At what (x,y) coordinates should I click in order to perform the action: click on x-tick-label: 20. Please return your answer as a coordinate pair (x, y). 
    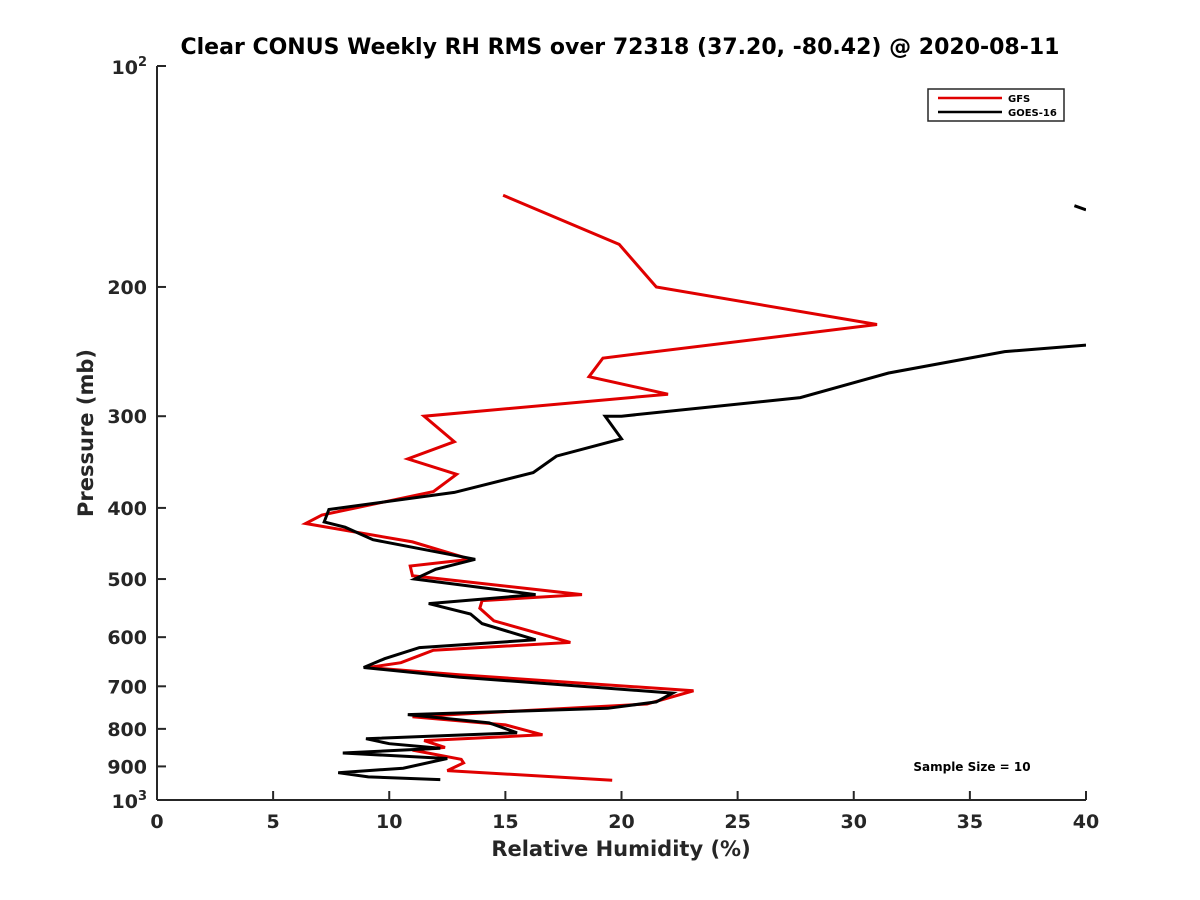
    Looking at the image, I should click on (621, 822).